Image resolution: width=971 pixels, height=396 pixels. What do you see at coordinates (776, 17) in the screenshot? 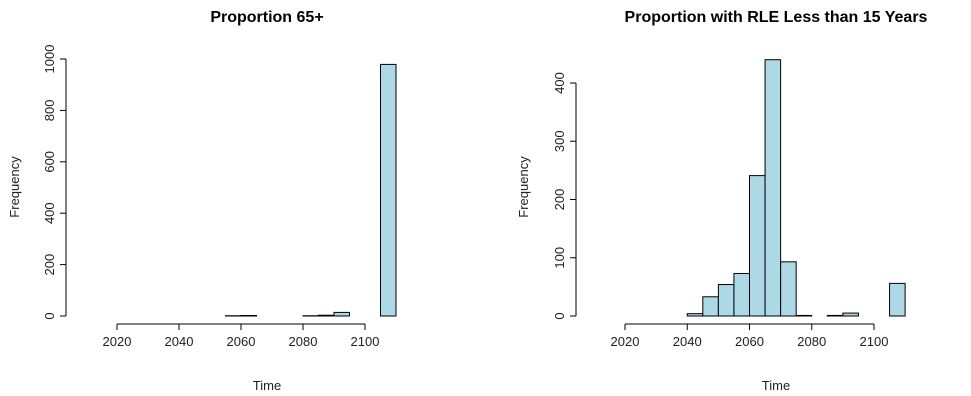
I see `chart-title: Proportion with RLE Less than 15 Years` at bounding box center [776, 17].